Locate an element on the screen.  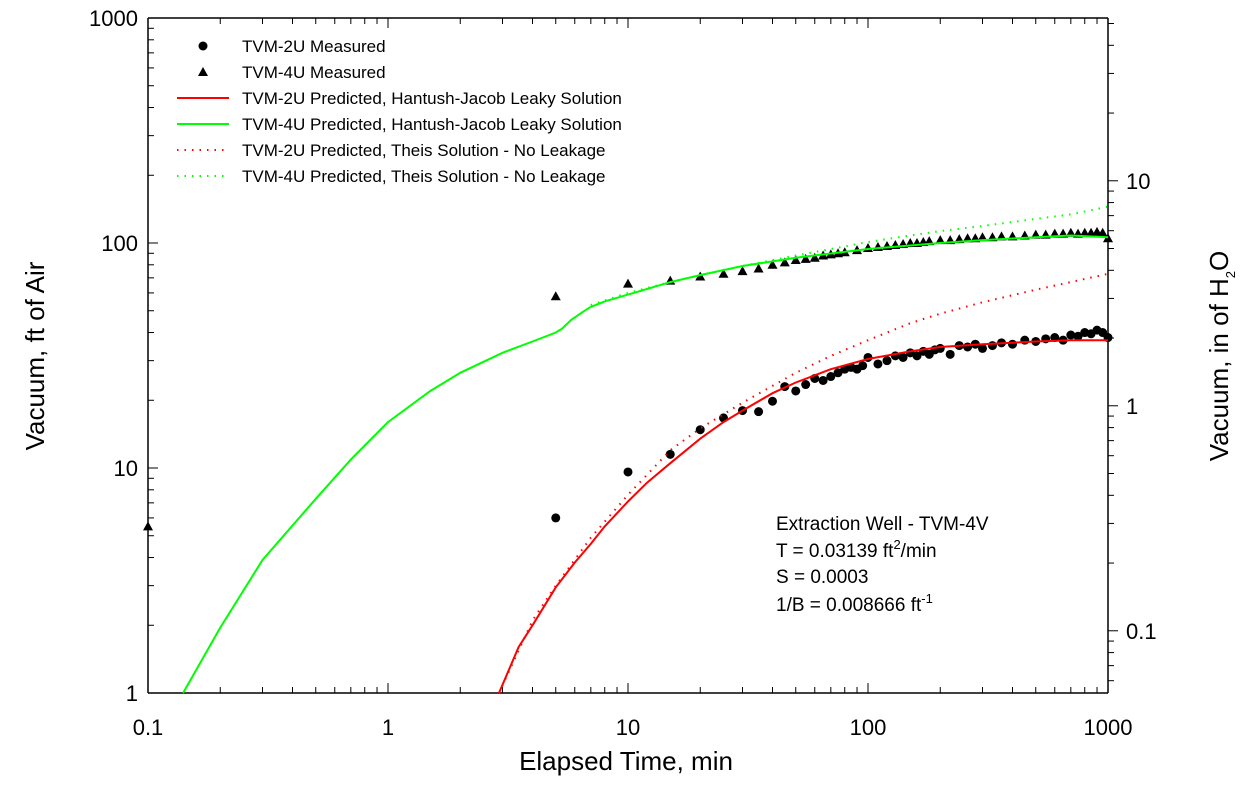
y2-tick-label: 1 is located at coordinates (1132, 406).